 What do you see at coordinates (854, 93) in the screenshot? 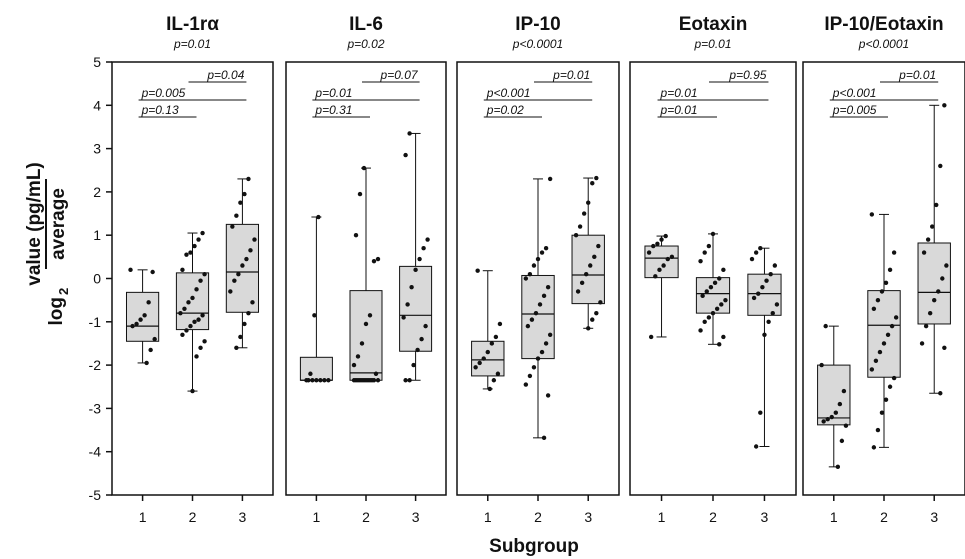
I see `comparison-p-label: p<0.001` at bounding box center [854, 93].